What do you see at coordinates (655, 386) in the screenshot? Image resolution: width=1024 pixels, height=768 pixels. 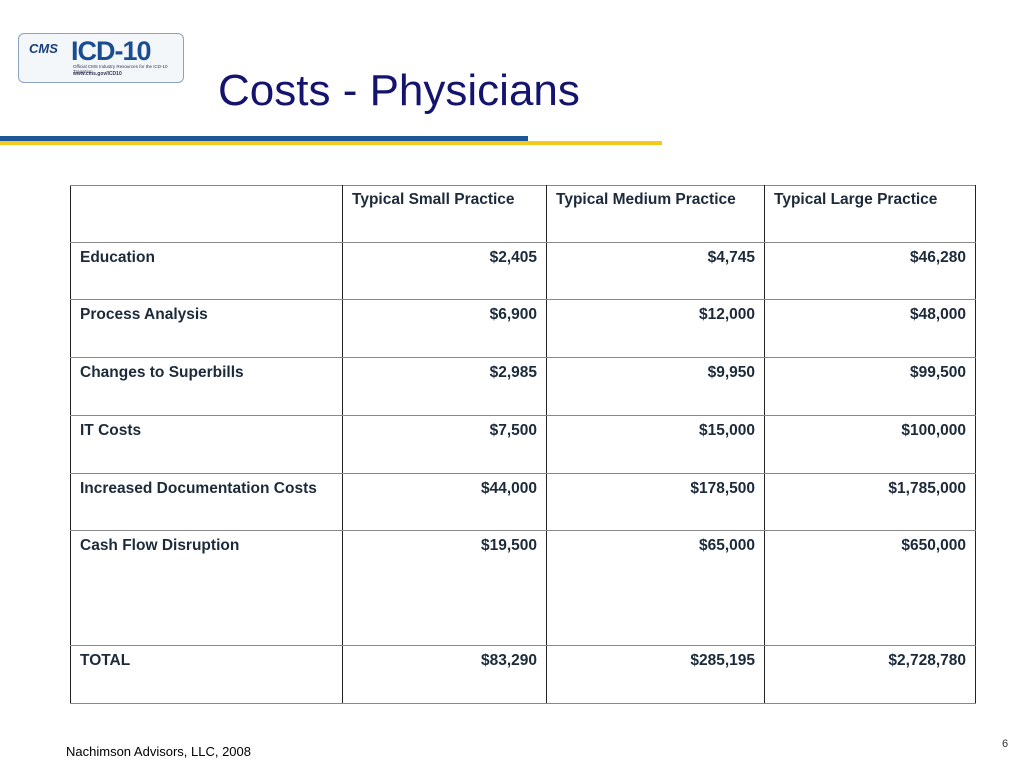 I see `cell: $9,950` at bounding box center [655, 386].